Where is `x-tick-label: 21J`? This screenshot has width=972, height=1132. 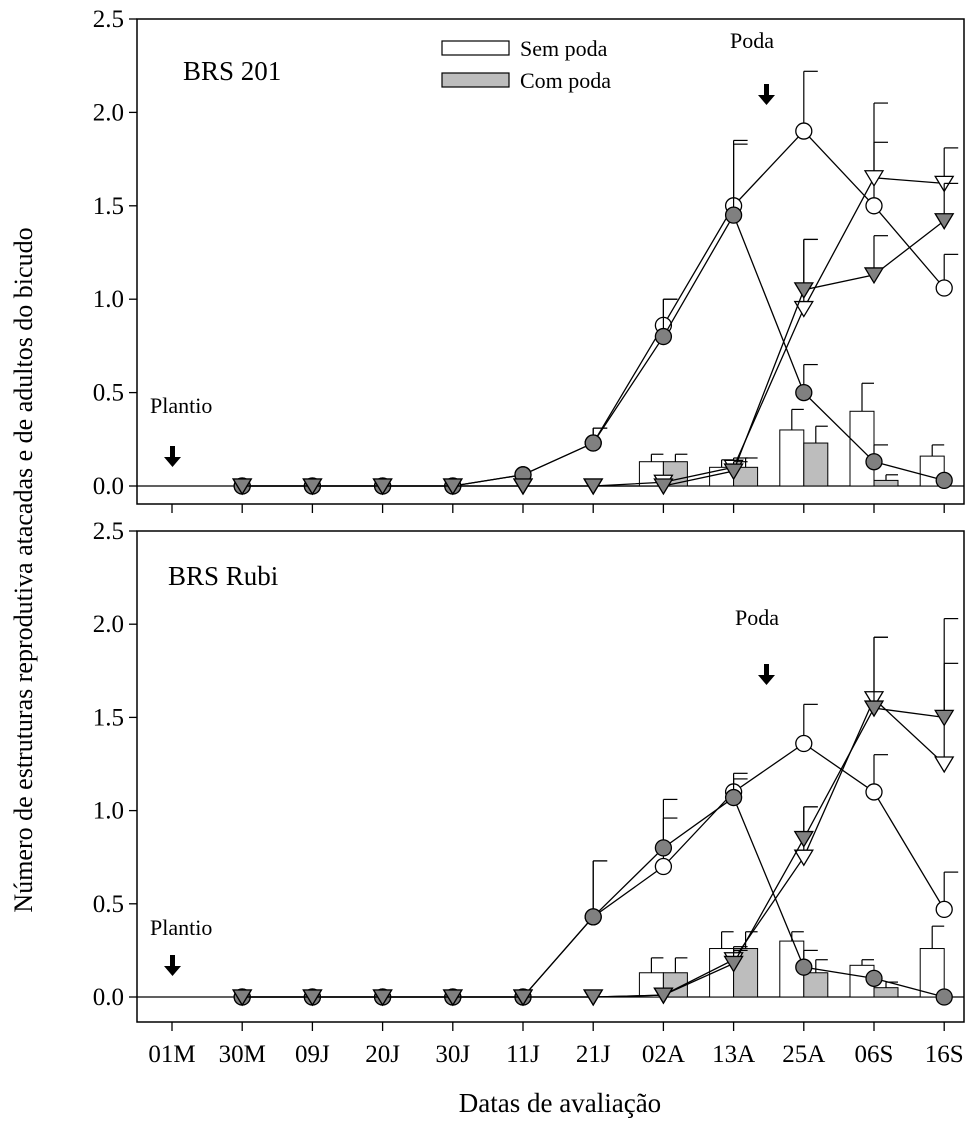 x-tick-label: 21J is located at coordinates (593, 1054).